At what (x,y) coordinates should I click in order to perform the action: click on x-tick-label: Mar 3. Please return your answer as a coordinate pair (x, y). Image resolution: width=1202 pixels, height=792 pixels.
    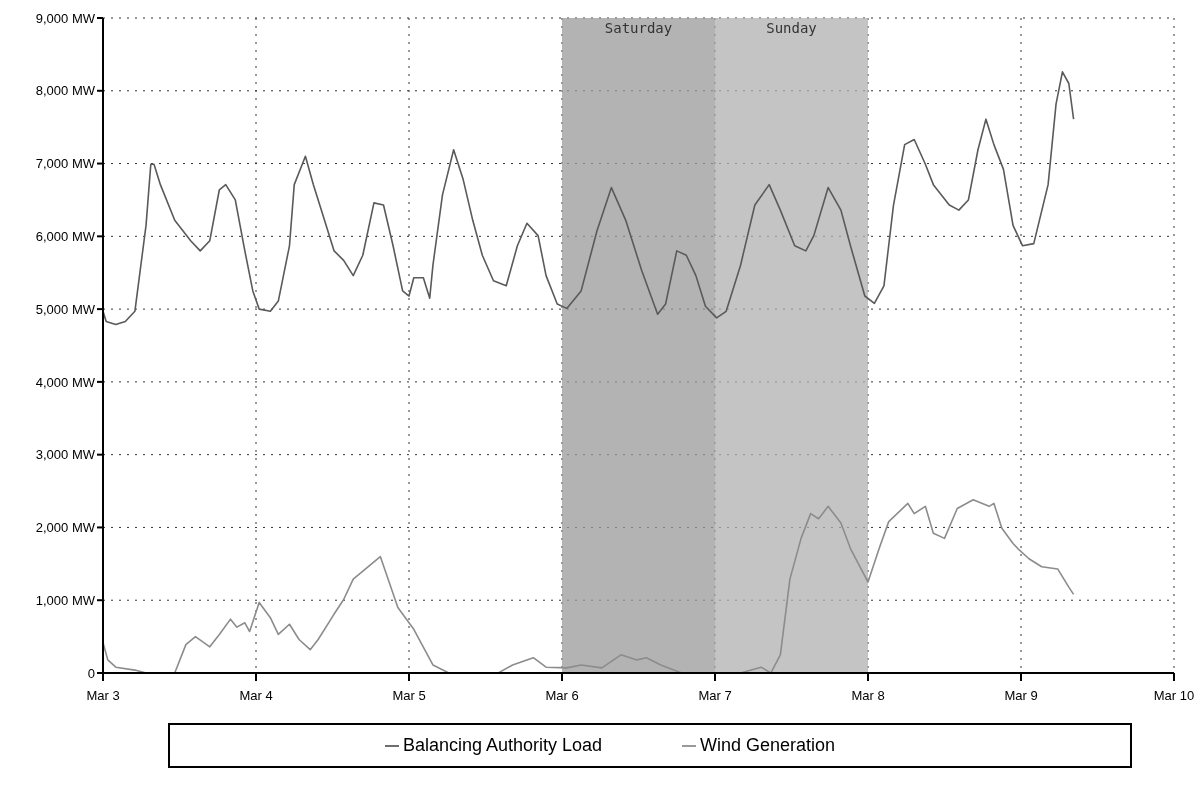
    Looking at the image, I should click on (103, 696).